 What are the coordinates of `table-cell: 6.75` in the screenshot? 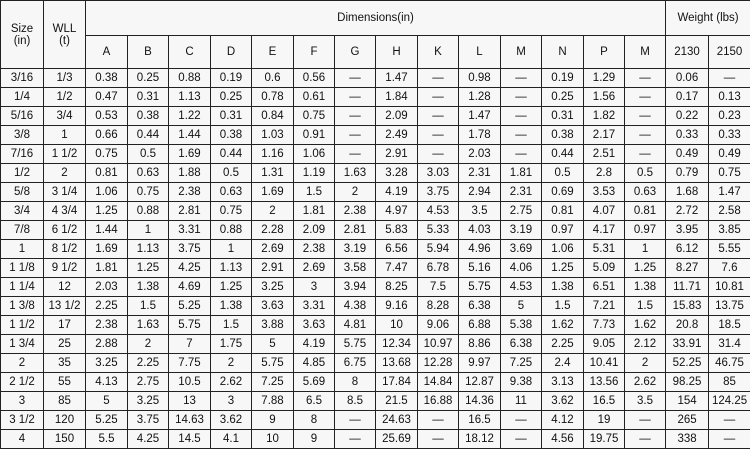 It's located at (355, 363).